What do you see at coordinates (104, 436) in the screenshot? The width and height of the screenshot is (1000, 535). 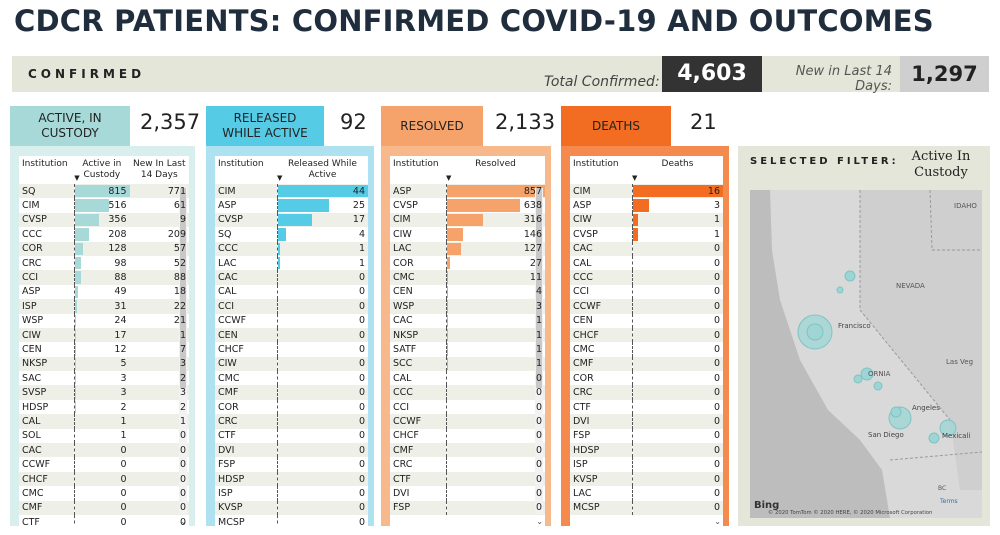 I see `table-row: SOL 1 0` at bounding box center [104, 436].